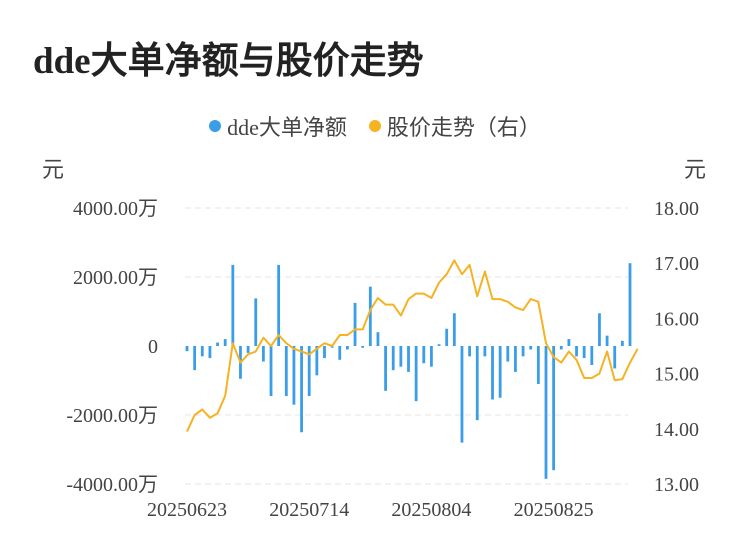  What do you see at coordinates (112, 416) in the screenshot?
I see `left-tick-label: -2000.00万` at bounding box center [112, 416].